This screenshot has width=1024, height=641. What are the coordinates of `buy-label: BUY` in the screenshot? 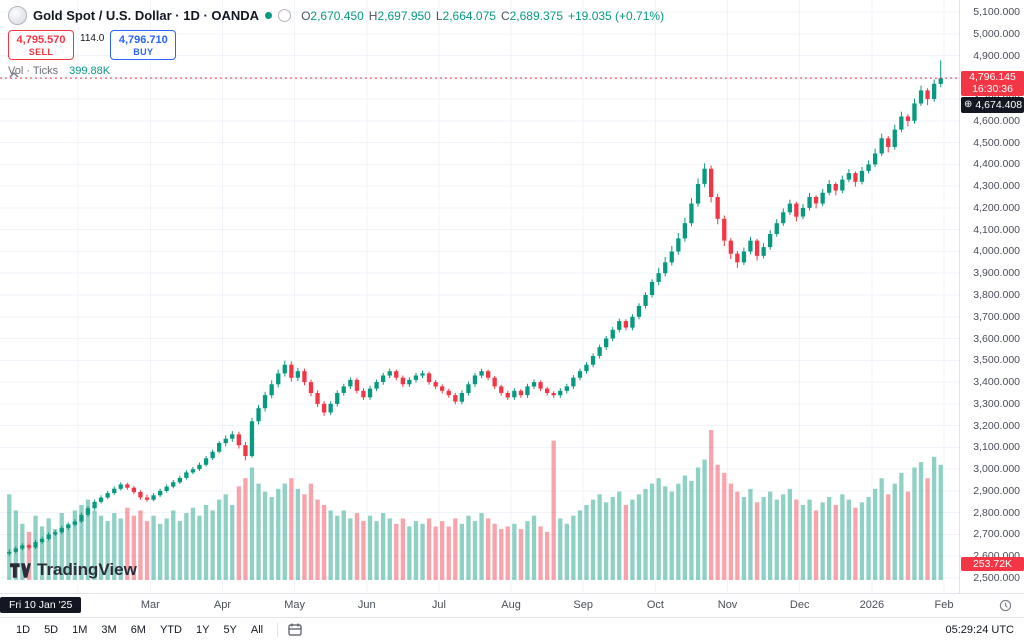 It's located at (143, 51).